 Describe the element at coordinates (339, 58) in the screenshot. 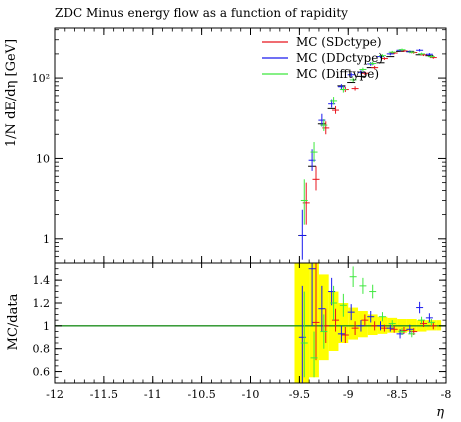

I see `legend-label-1: MC (DDctype)` at that location.